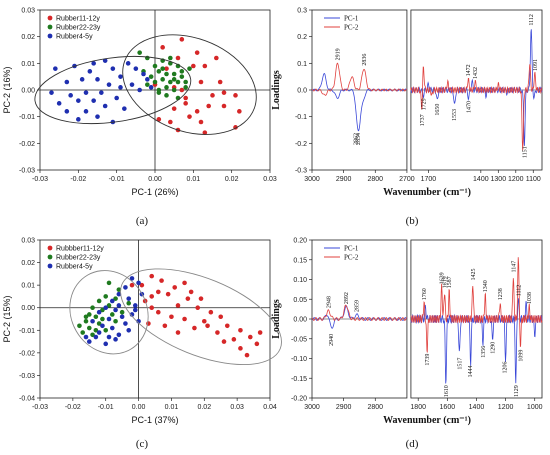  I want to click on peak-label: 1650, so click(438, 110).